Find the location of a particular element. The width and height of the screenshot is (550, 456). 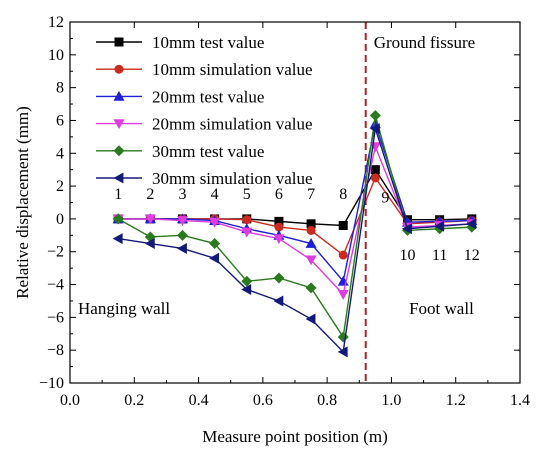

y-tick-label: 6 is located at coordinates (60, 120).